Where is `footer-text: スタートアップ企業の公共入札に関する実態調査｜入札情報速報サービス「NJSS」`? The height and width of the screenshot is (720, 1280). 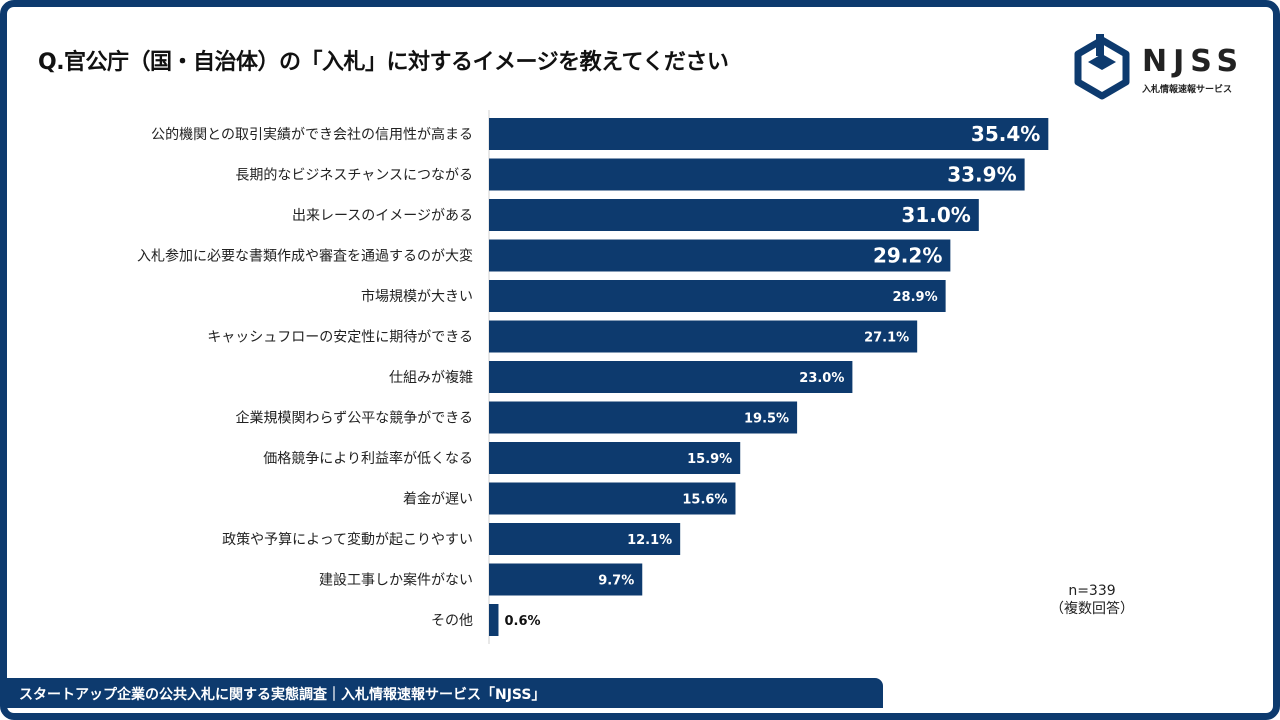
footer-text: スタートアップ企業の公共入札に関する実態調査｜入札情報速報サービス「NJSS」 is located at coordinates (282, 695).